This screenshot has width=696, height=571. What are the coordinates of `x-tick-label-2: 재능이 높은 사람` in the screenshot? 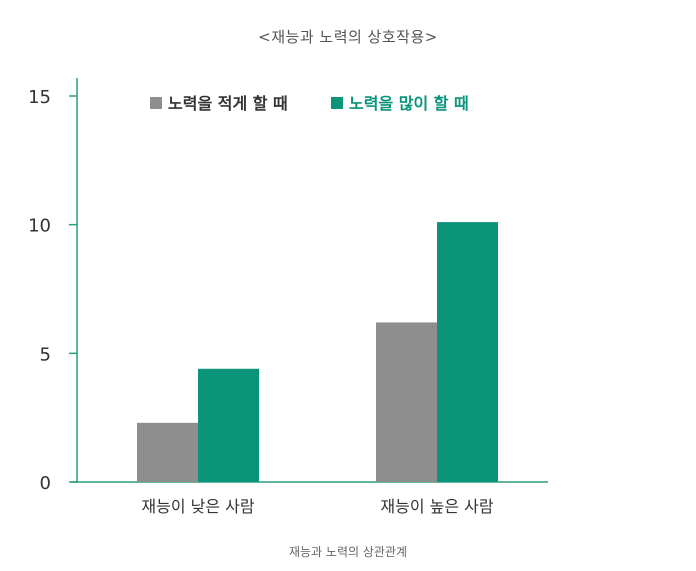 It's located at (436, 506).